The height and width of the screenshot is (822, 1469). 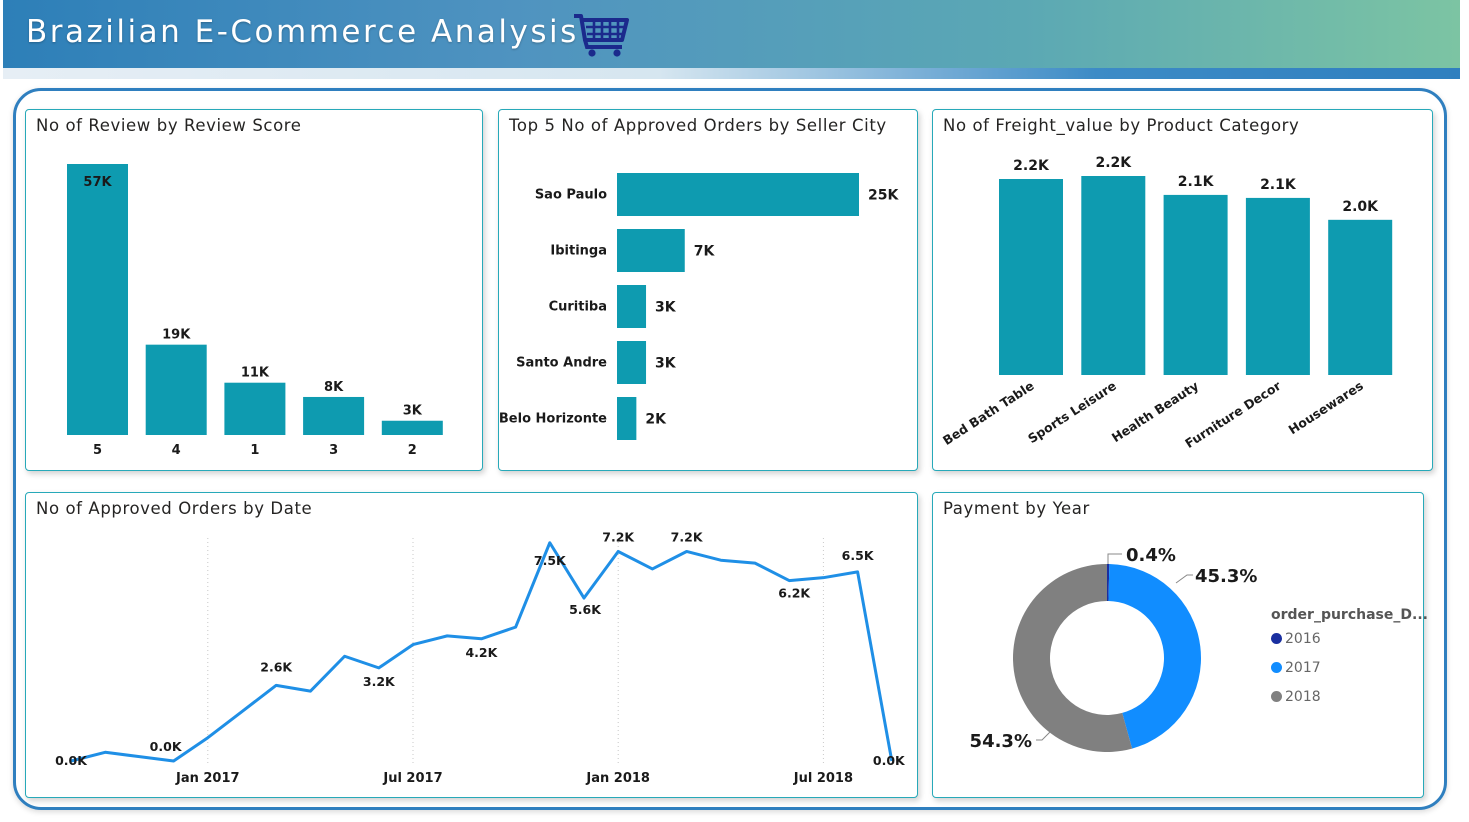 I want to click on legend-item-2017: 2017, so click(x=1296, y=668).